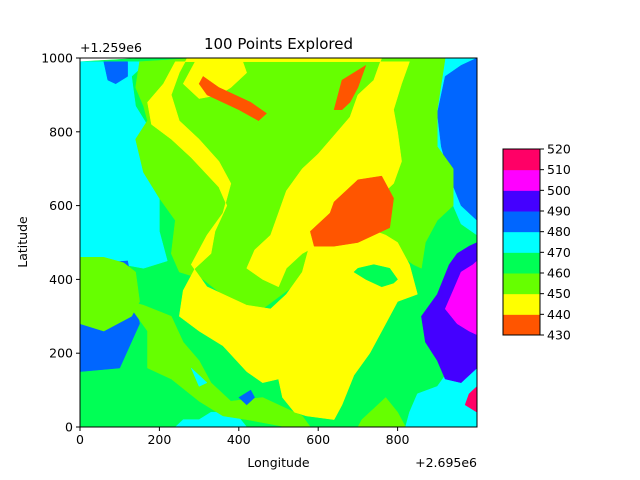  I want to click on colorbar-tick-label: 490, so click(559, 211).